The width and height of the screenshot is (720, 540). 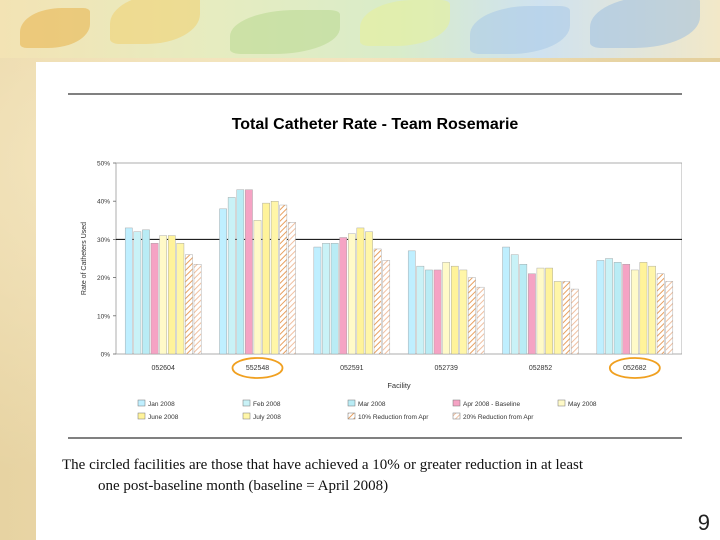 I want to click on legend-label-5: June 2008, so click(x=163, y=417).